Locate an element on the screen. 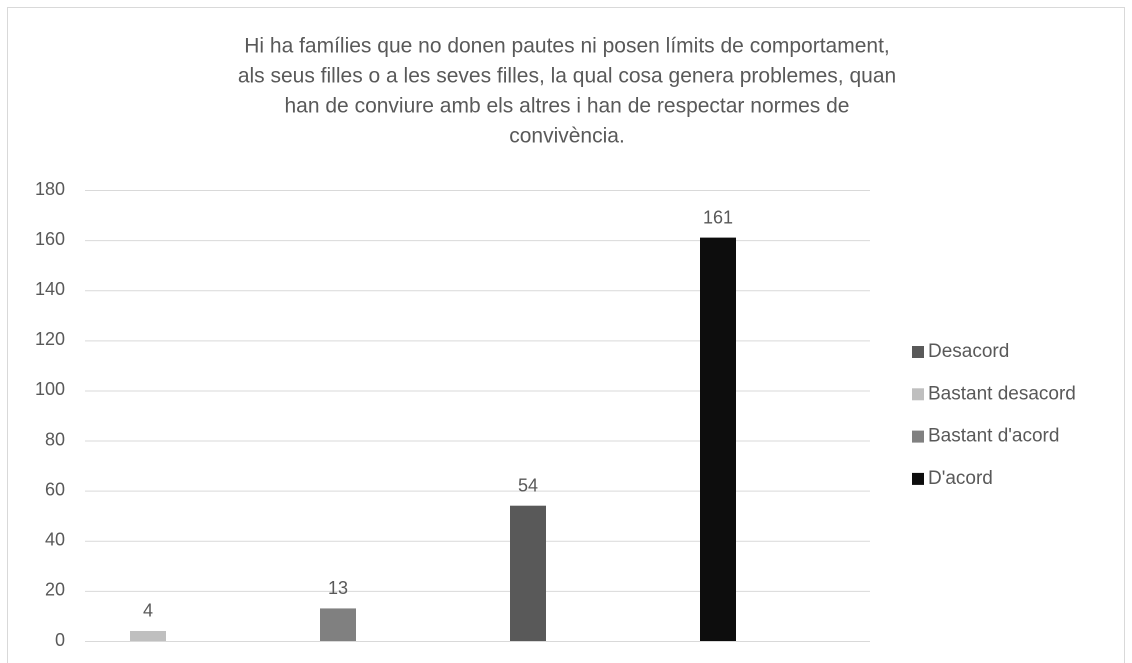 This screenshot has width=1132, height=663. data-label: 13 is located at coordinates (338, 588).